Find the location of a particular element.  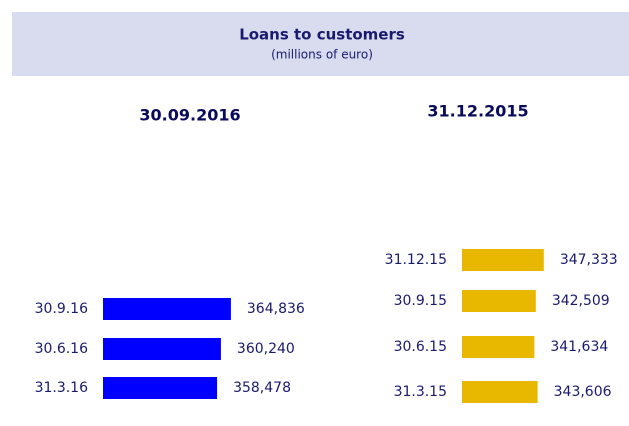

value-label: 360,240 is located at coordinates (266, 349).